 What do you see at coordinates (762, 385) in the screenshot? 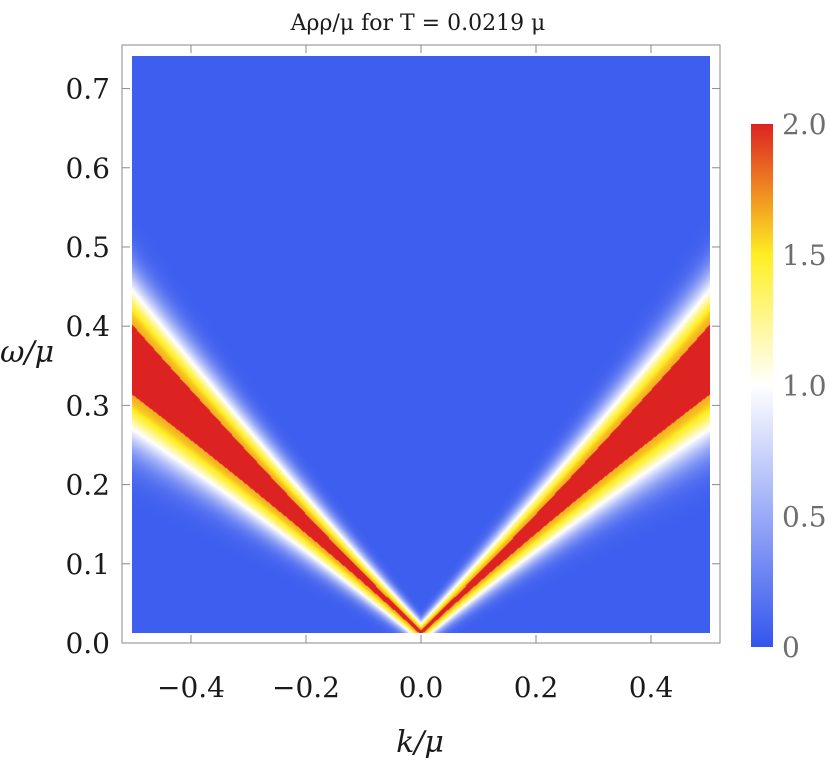
I see `colorbar` at bounding box center [762, 385].